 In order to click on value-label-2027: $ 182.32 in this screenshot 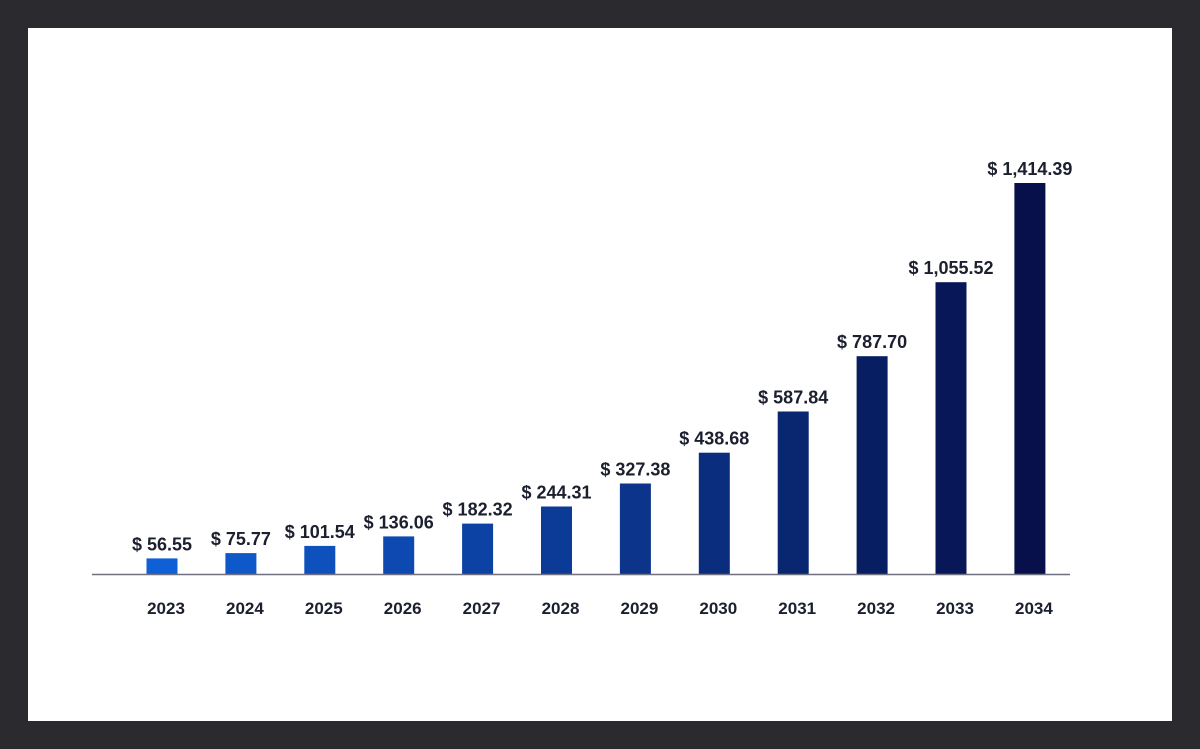, I will do `click(478, 510)`.